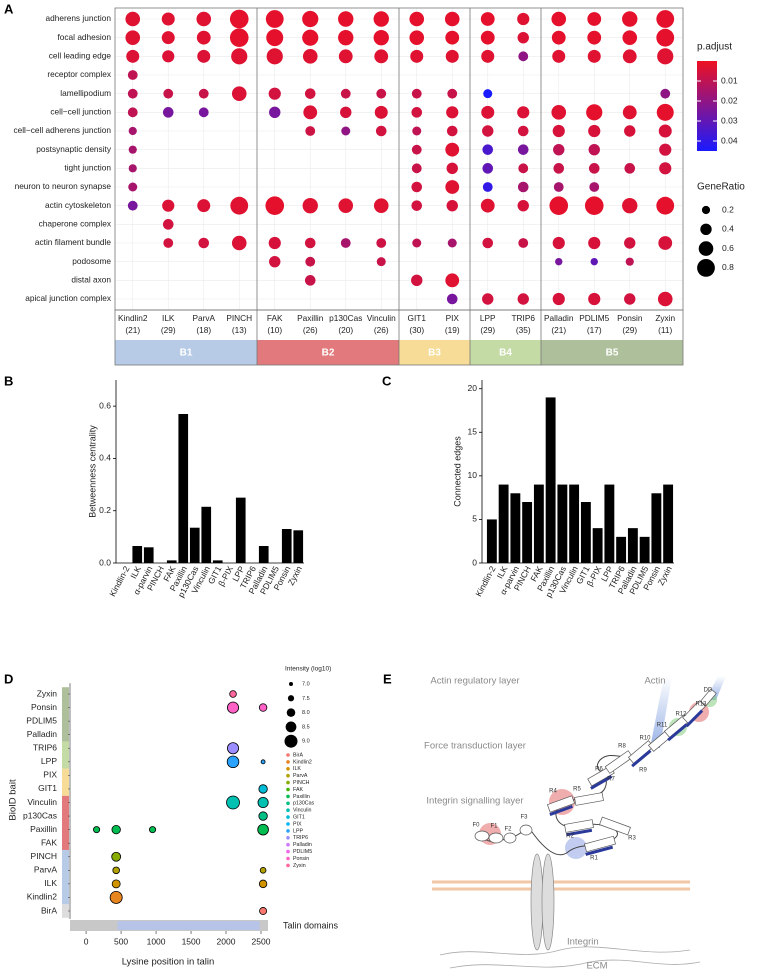 The height and width of the screenshot is (976, 757). I want to click on domain-label: DD, so click(708, 691).